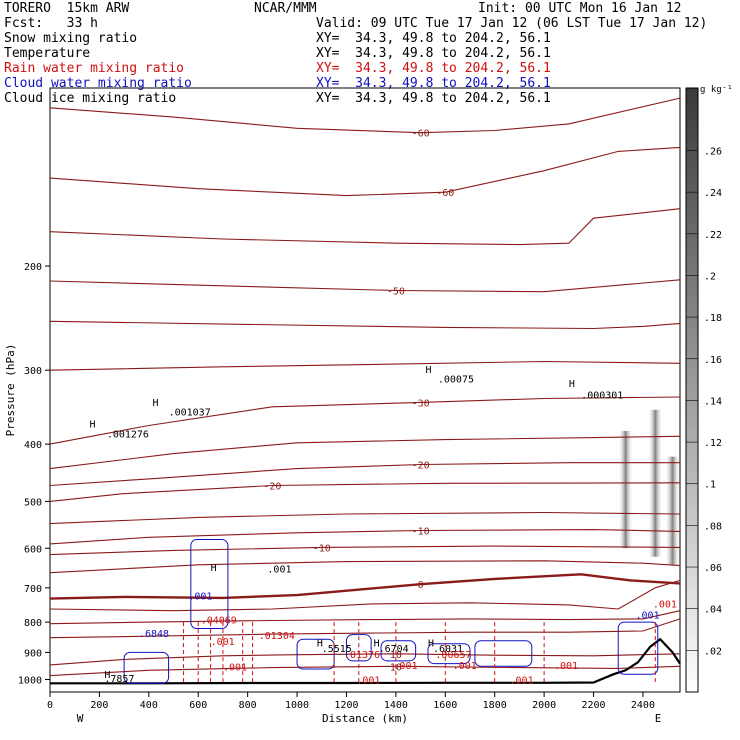 The image size is (740, 740). I want to click on isotherm-label: 0, so click(421, 585).